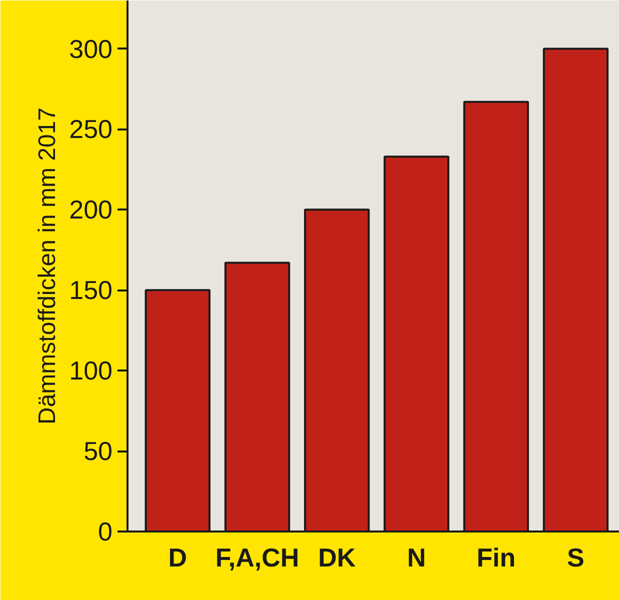 The width and height of the screenshot is (619, 600). I want to click on x-tick-label: N, so click(416, 557).